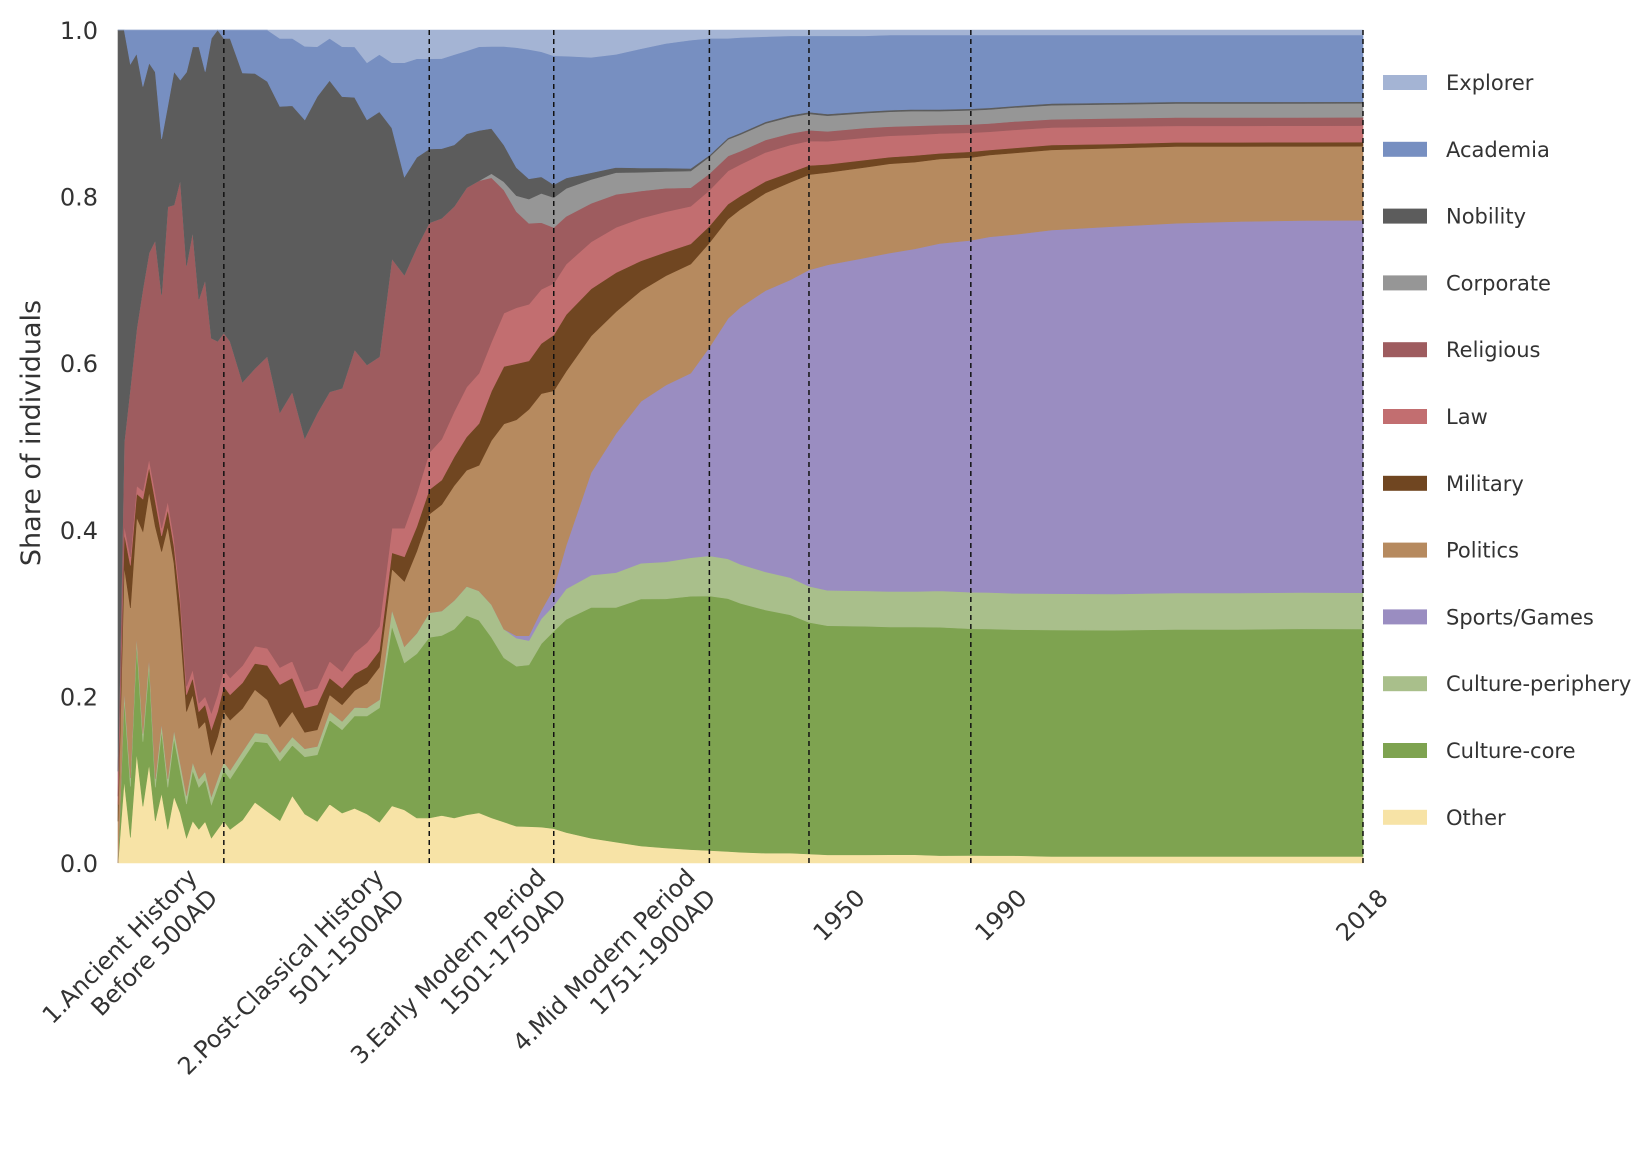  Describe the element at coordinates (1405, 82) in the screenshot. I see `legend-swatch-explorer` at that location.